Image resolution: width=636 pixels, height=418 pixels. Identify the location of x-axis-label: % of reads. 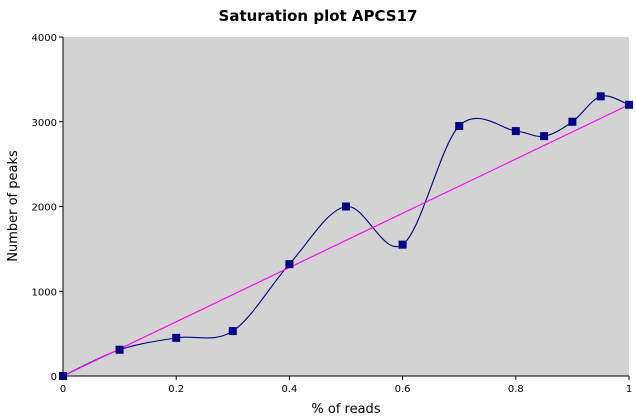
(345, 409).